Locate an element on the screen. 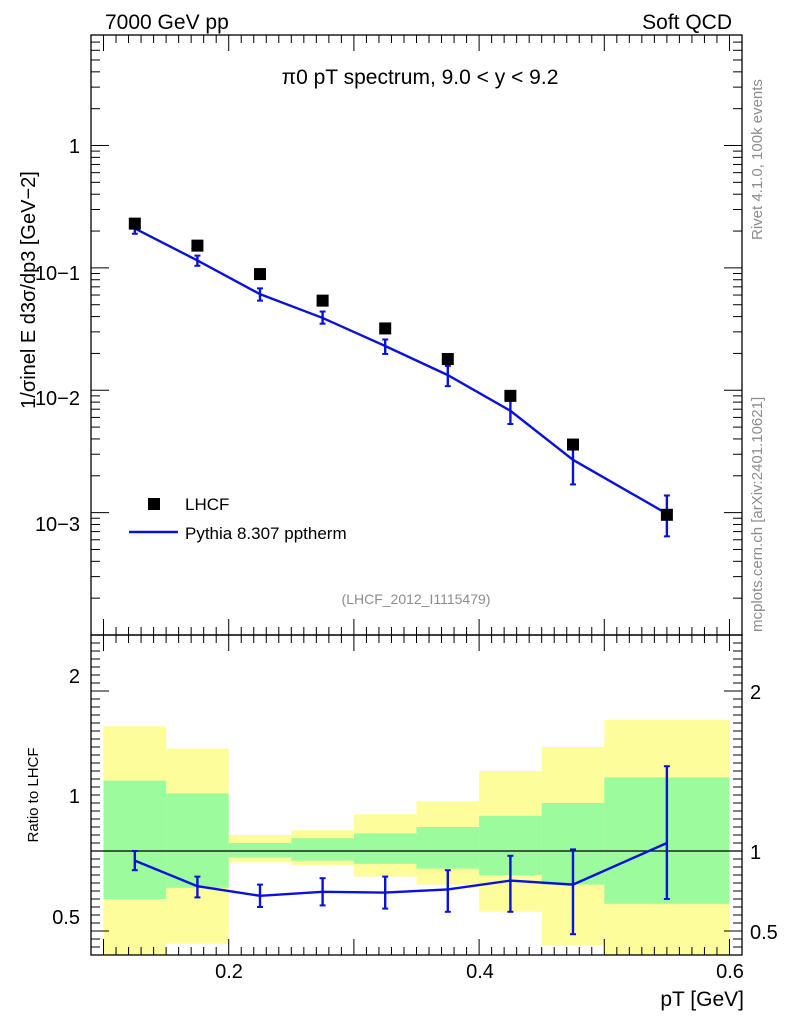  analysis-id-annotation: (LHCF_2012_I1115479) is located at coordinates (416, 599).